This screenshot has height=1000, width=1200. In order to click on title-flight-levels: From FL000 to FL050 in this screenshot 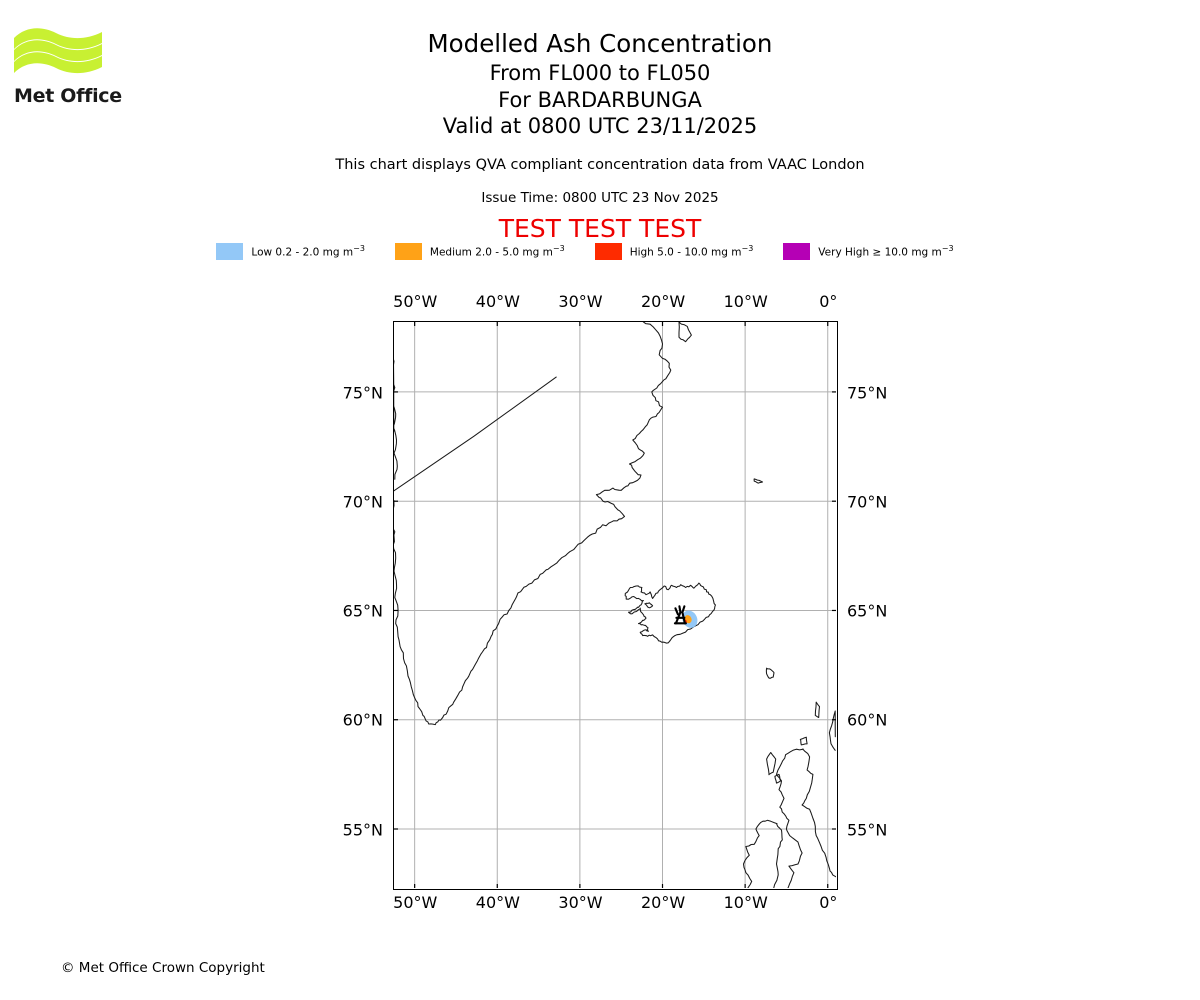, I will do `click(600, 73)`.